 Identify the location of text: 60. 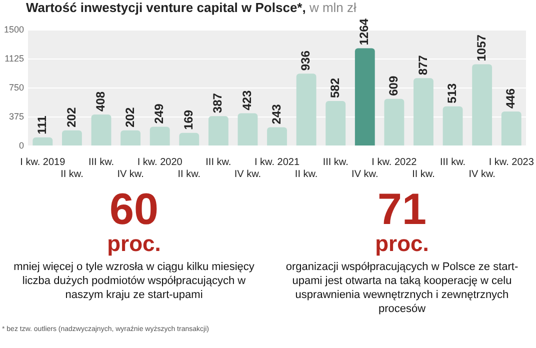
(134, 209).